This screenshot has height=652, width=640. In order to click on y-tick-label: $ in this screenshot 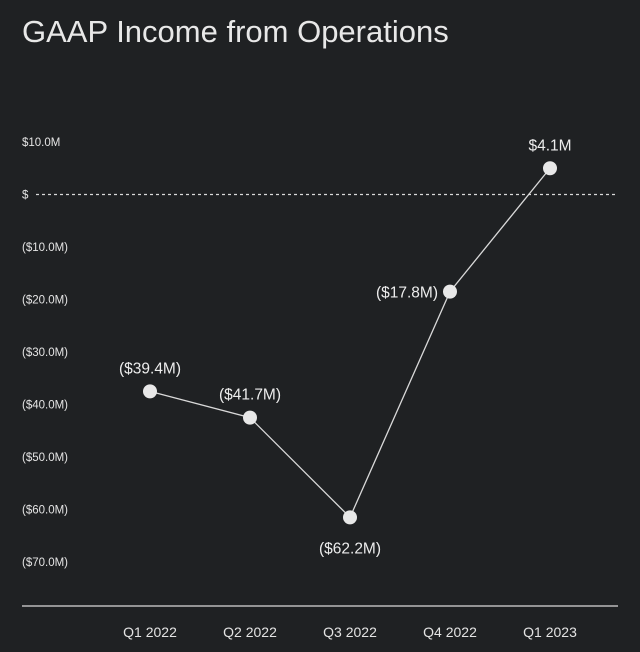, I will do `click(25, 196)`.